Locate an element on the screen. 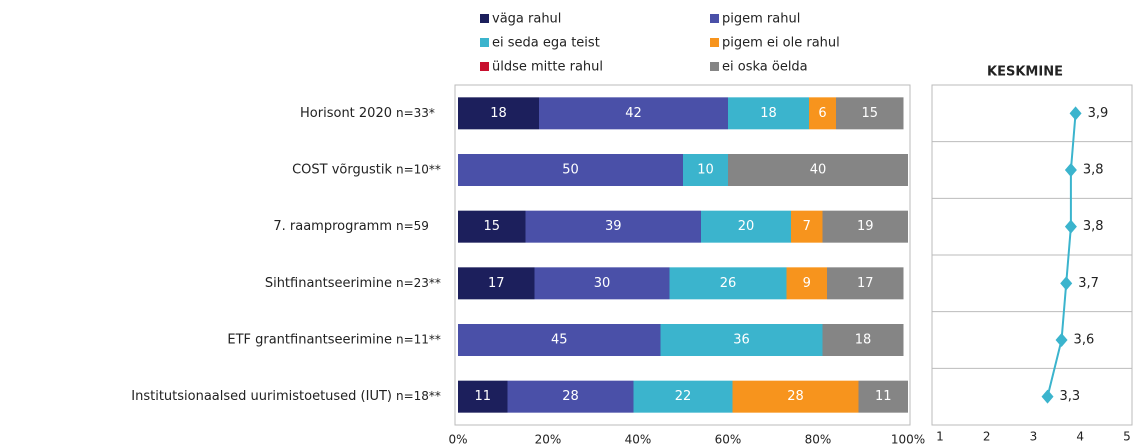  data-label: 39 is located at coordinates (613, 226).